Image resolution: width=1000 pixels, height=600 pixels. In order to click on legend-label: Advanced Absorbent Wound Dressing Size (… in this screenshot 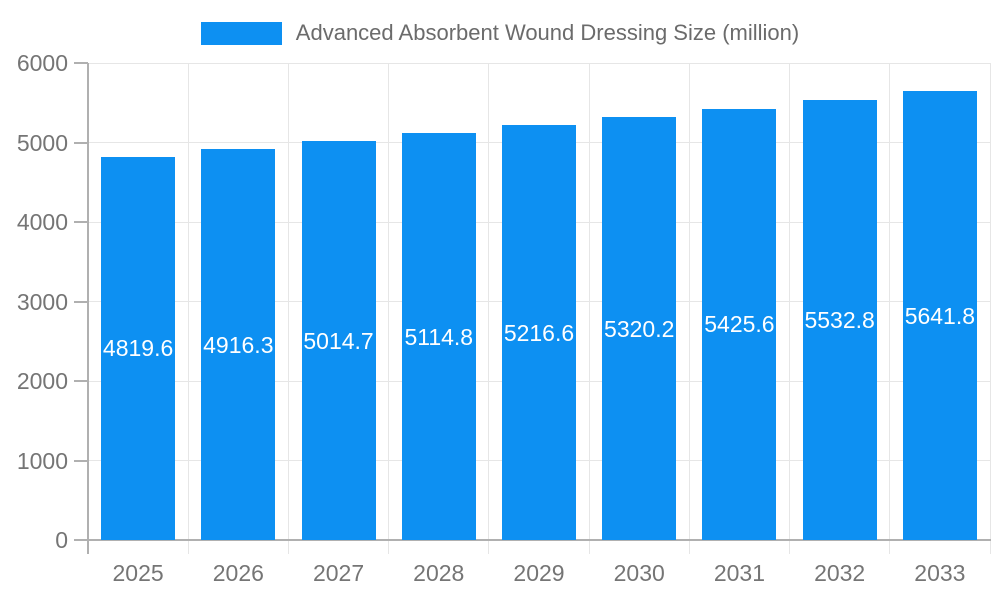, I will do `click(547, 32)`.